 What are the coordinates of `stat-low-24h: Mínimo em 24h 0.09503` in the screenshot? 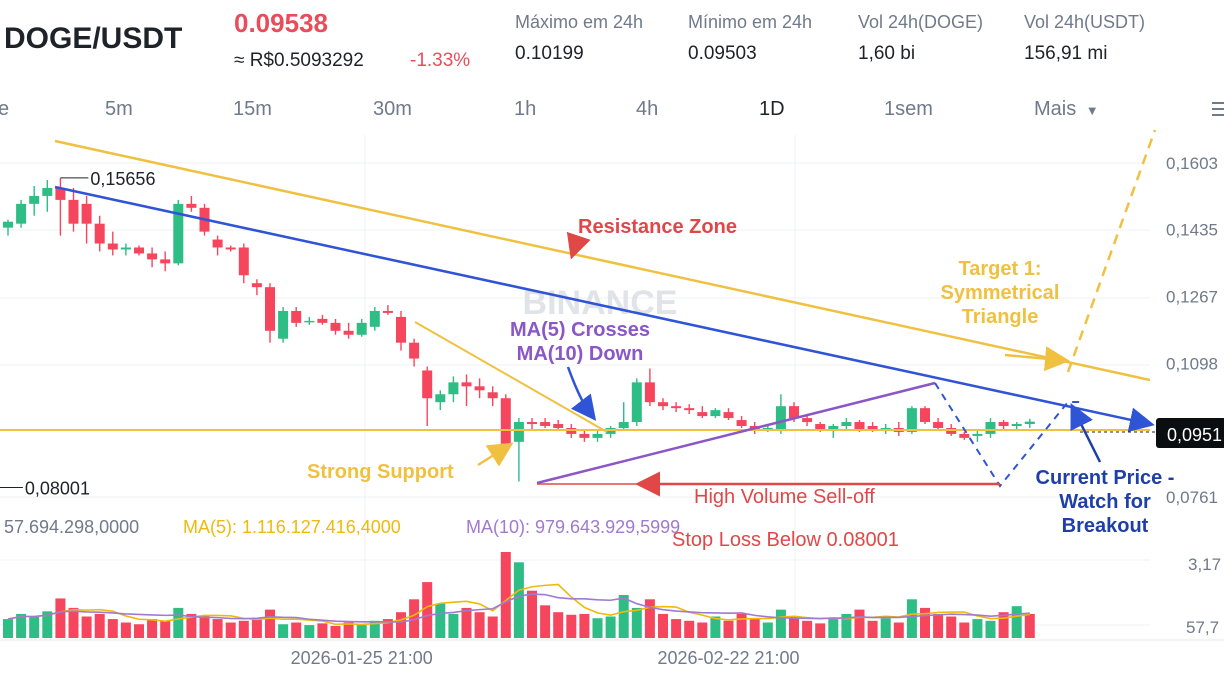 It's located at (750, 38).